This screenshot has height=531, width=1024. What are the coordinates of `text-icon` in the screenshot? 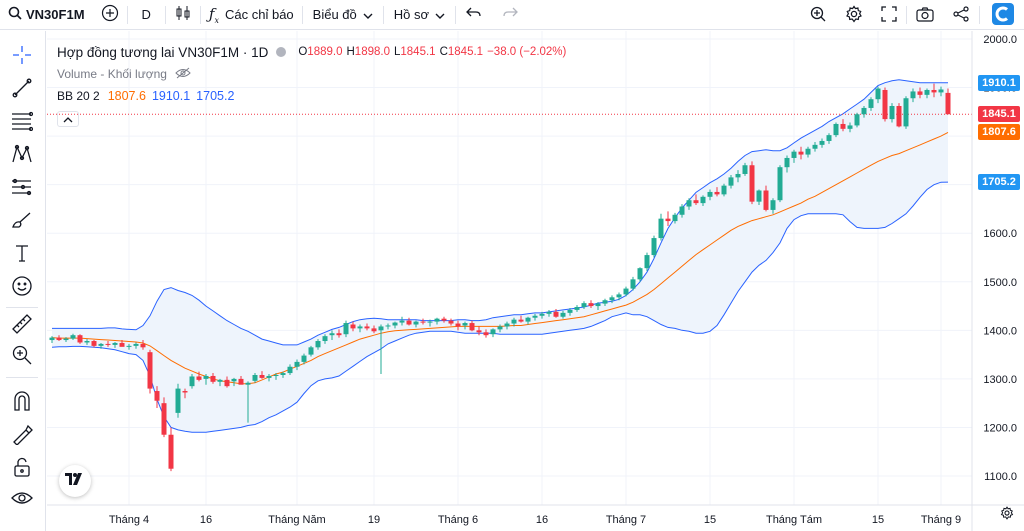 It's located at (22, 255).